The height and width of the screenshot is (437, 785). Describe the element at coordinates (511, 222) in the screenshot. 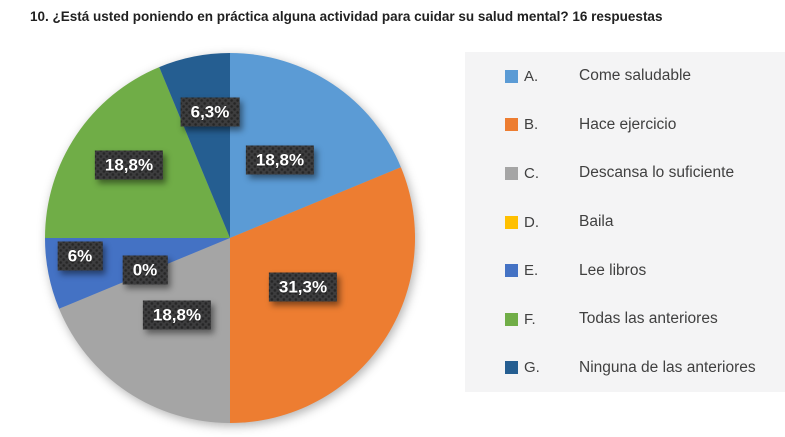

I see `legend-swatch-d` at that location.